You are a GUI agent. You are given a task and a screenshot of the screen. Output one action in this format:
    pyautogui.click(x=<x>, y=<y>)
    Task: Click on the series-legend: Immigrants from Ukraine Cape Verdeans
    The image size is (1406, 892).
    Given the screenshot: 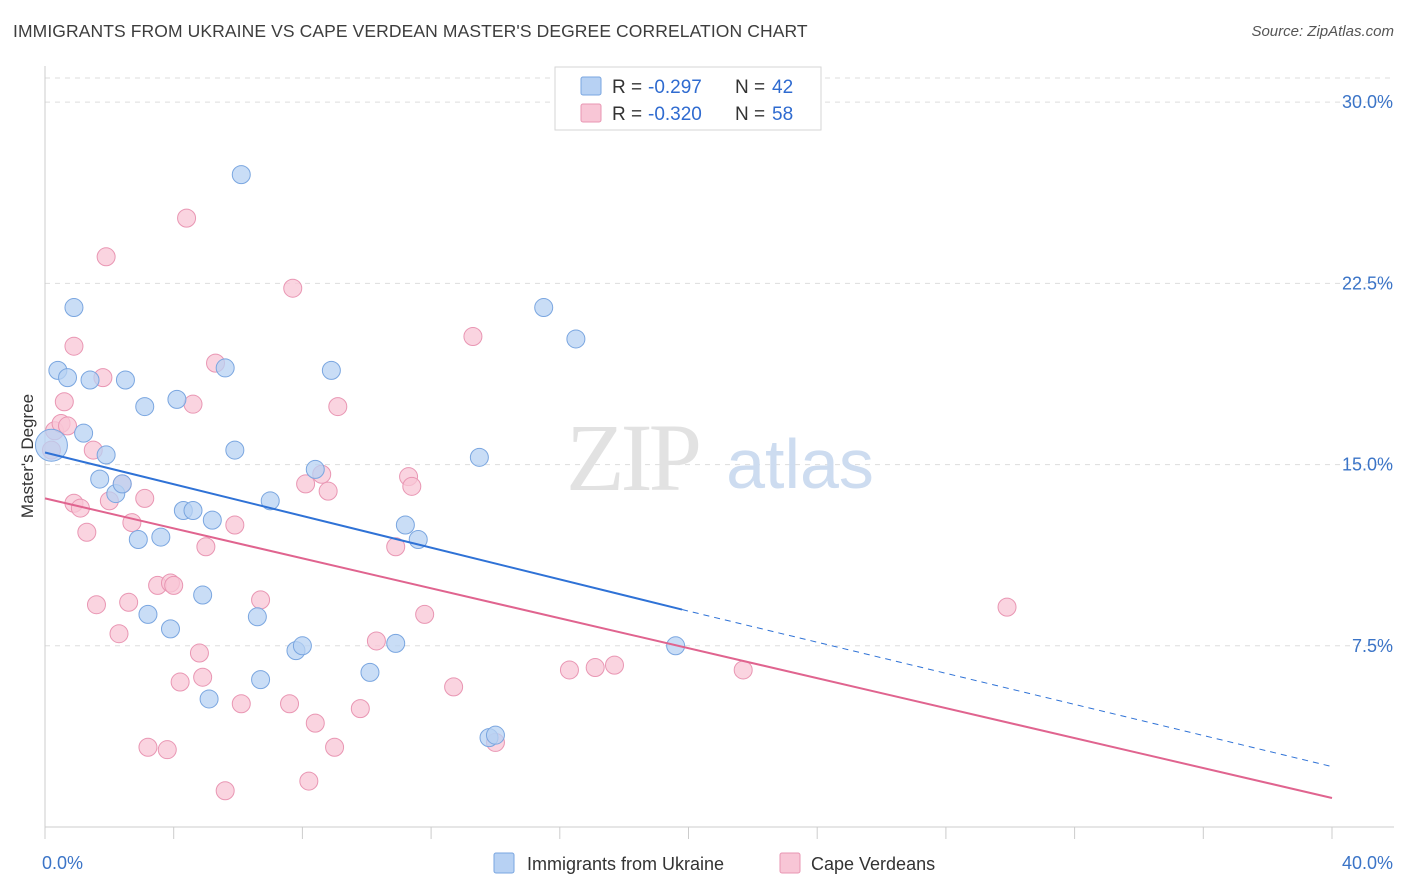 What is the action you would take?
    pyautogui.click(x=714, y=863)
    